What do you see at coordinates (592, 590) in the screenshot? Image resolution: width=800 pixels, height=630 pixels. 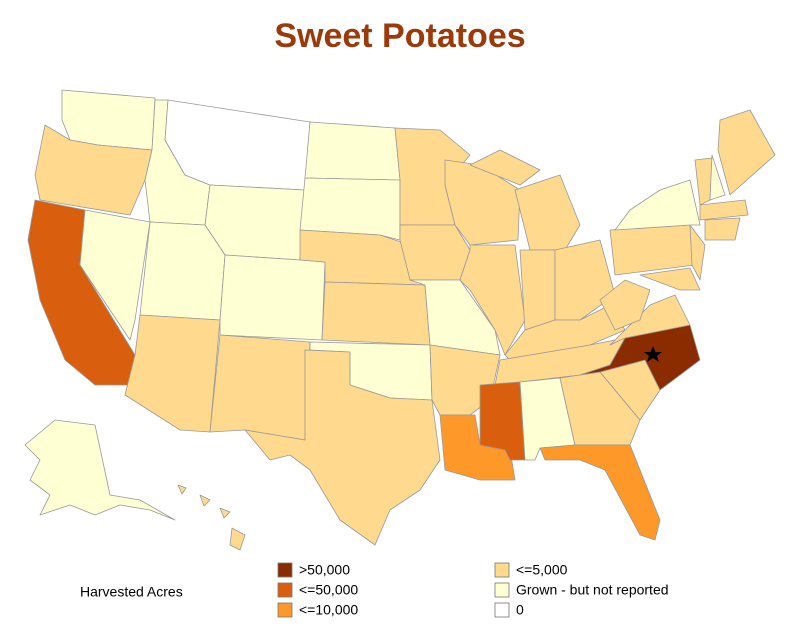 I see `legend-label: Grown - but not reported` at bounding box center [592, 590].